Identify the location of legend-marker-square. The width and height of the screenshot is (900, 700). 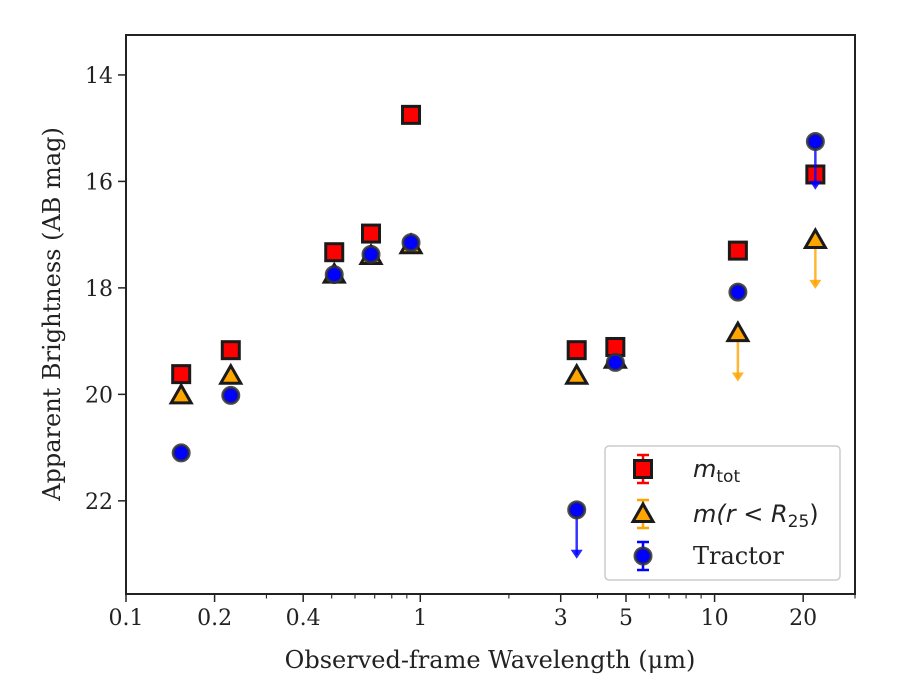
(643, 469).